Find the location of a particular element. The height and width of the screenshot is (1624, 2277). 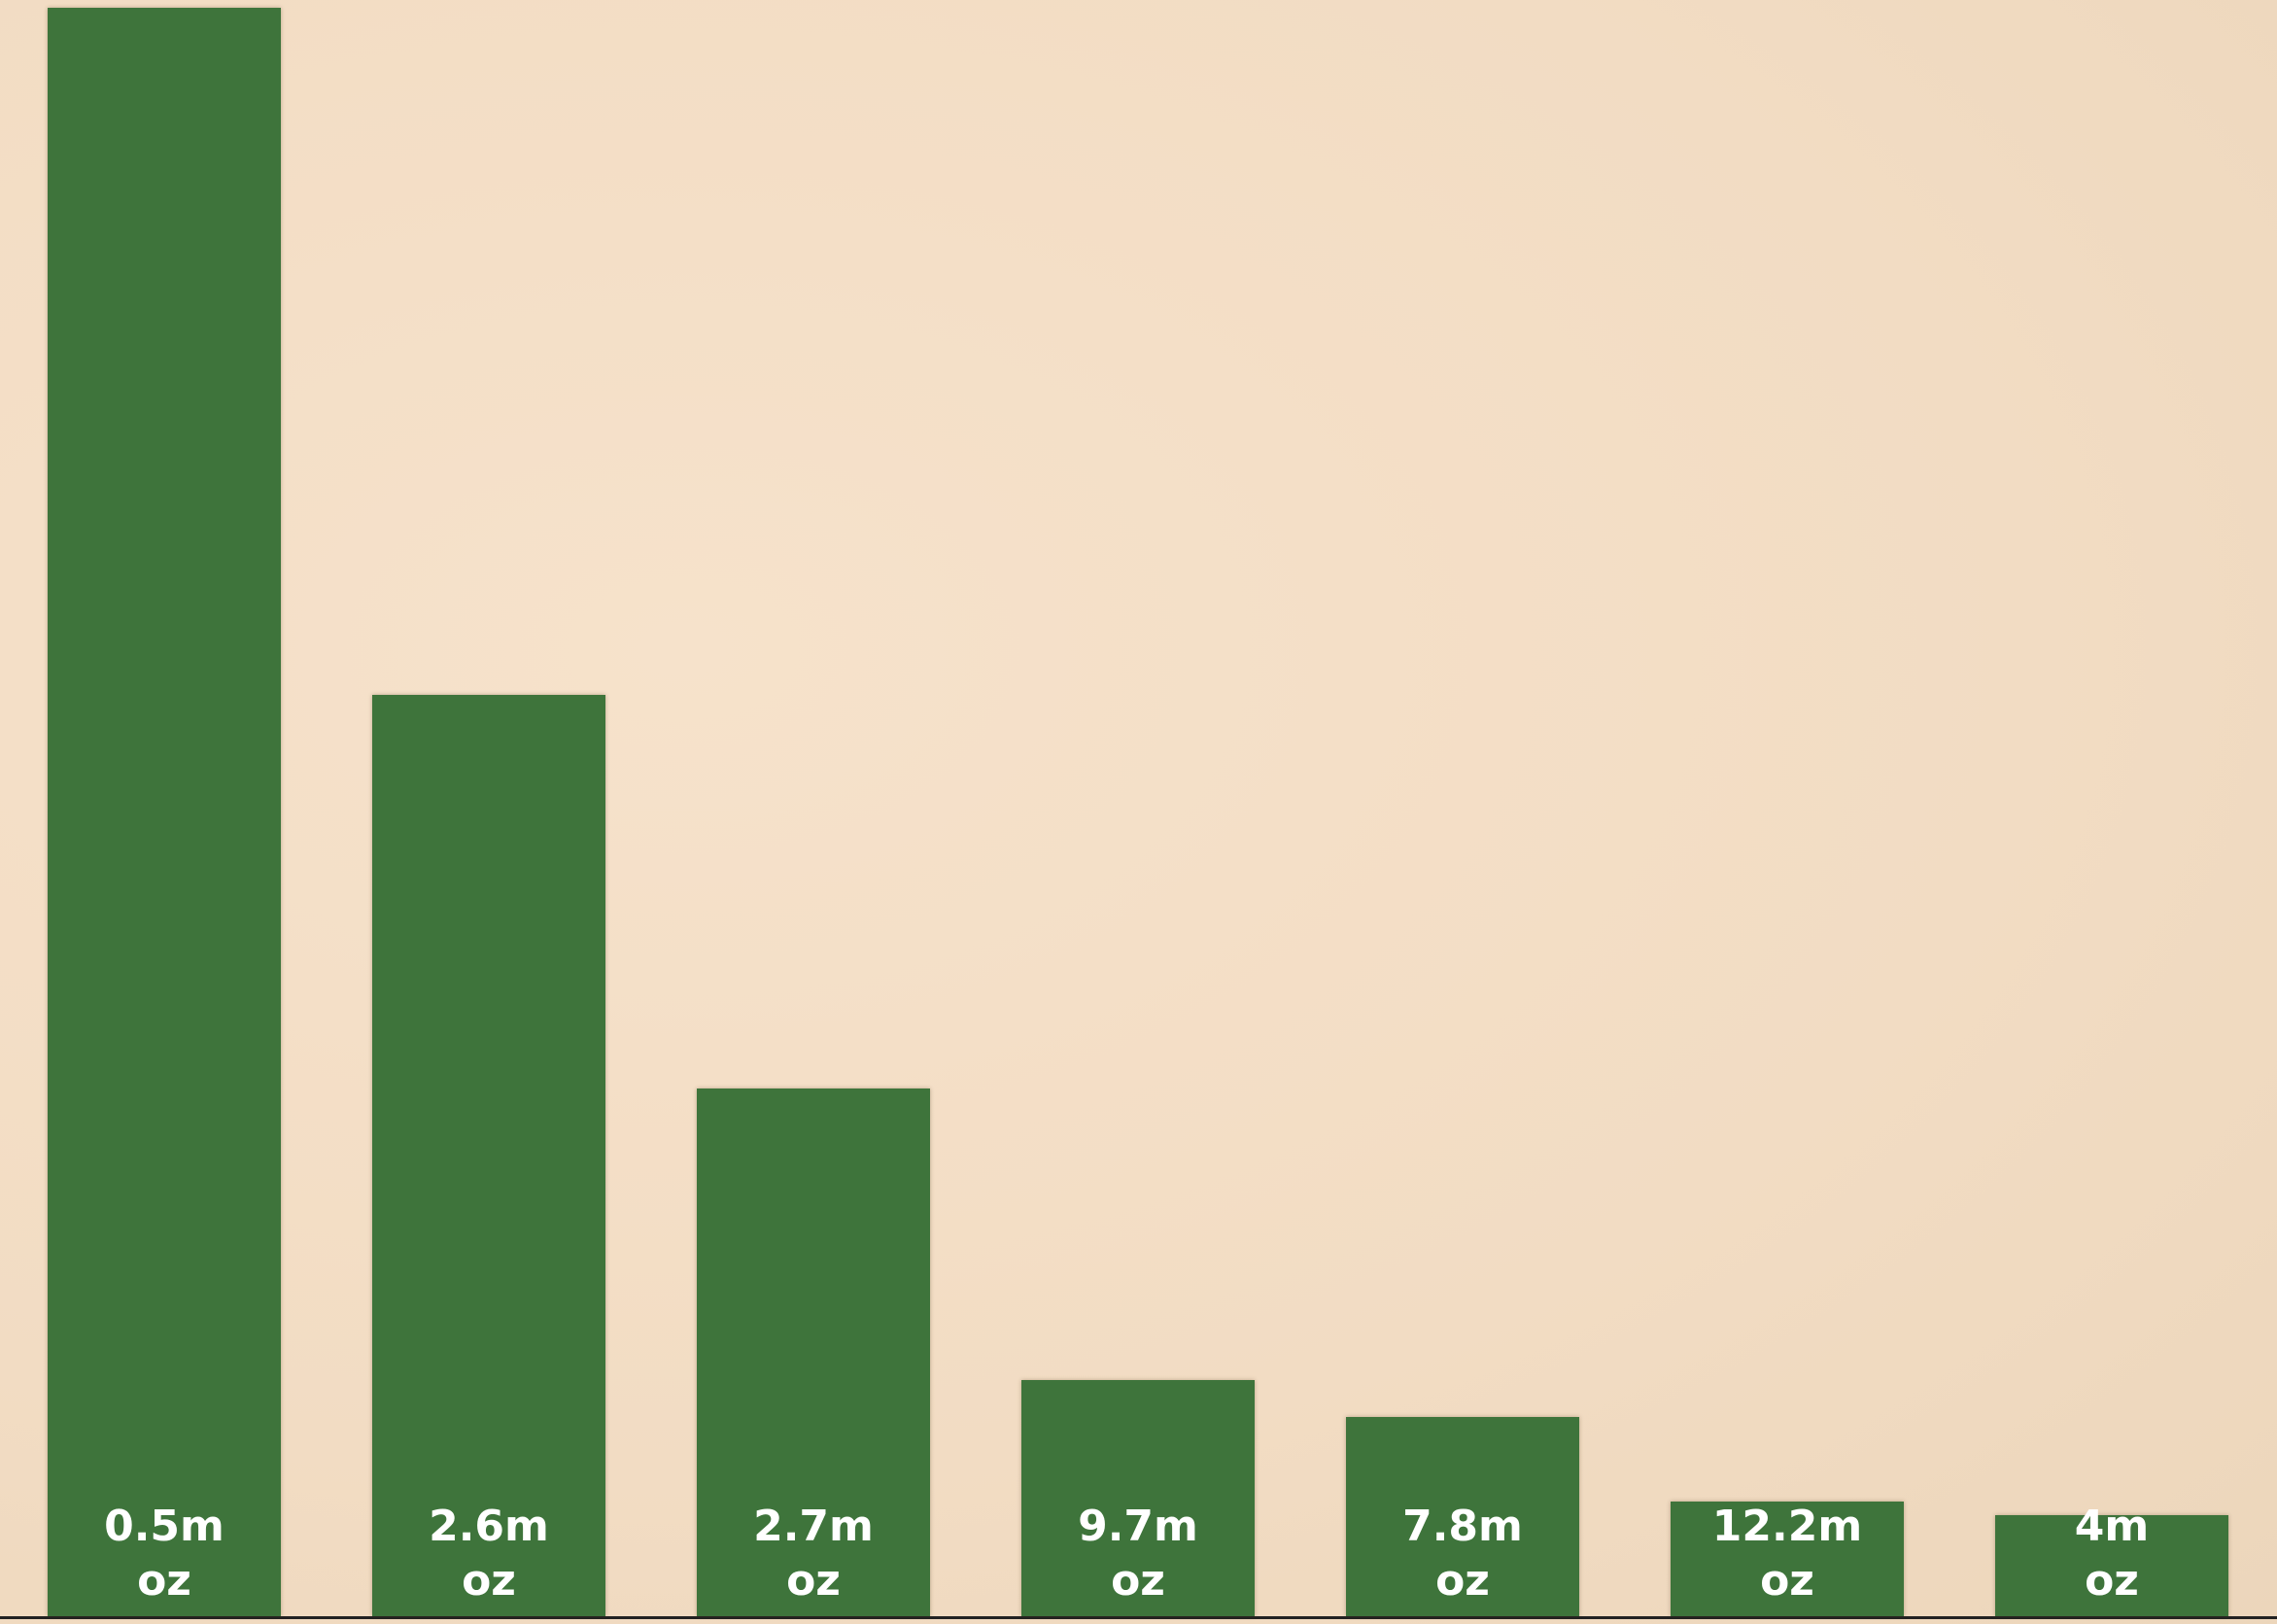

bar-label: 2.7m oz is located at coordinates (813, 1554).